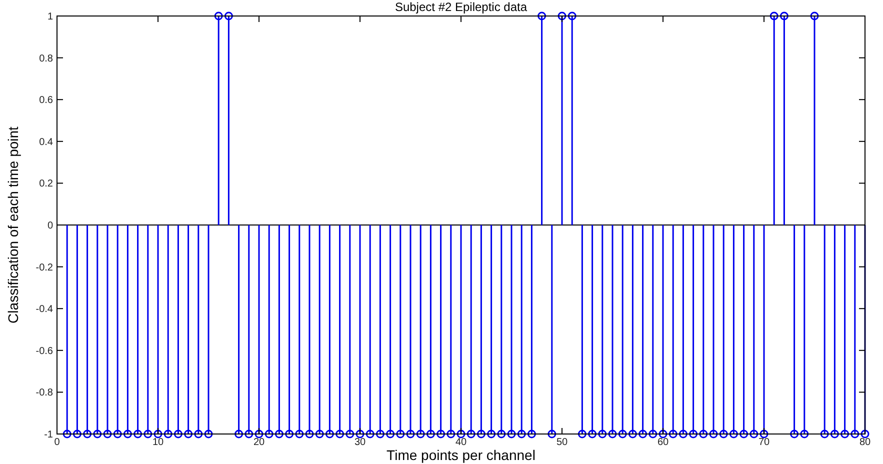 This screenshot has width=883, height=464. What do you see at coordinates (49, 435) in the screenshot?
I see `y-tick-label: -1` at bounding box center [49, 435].